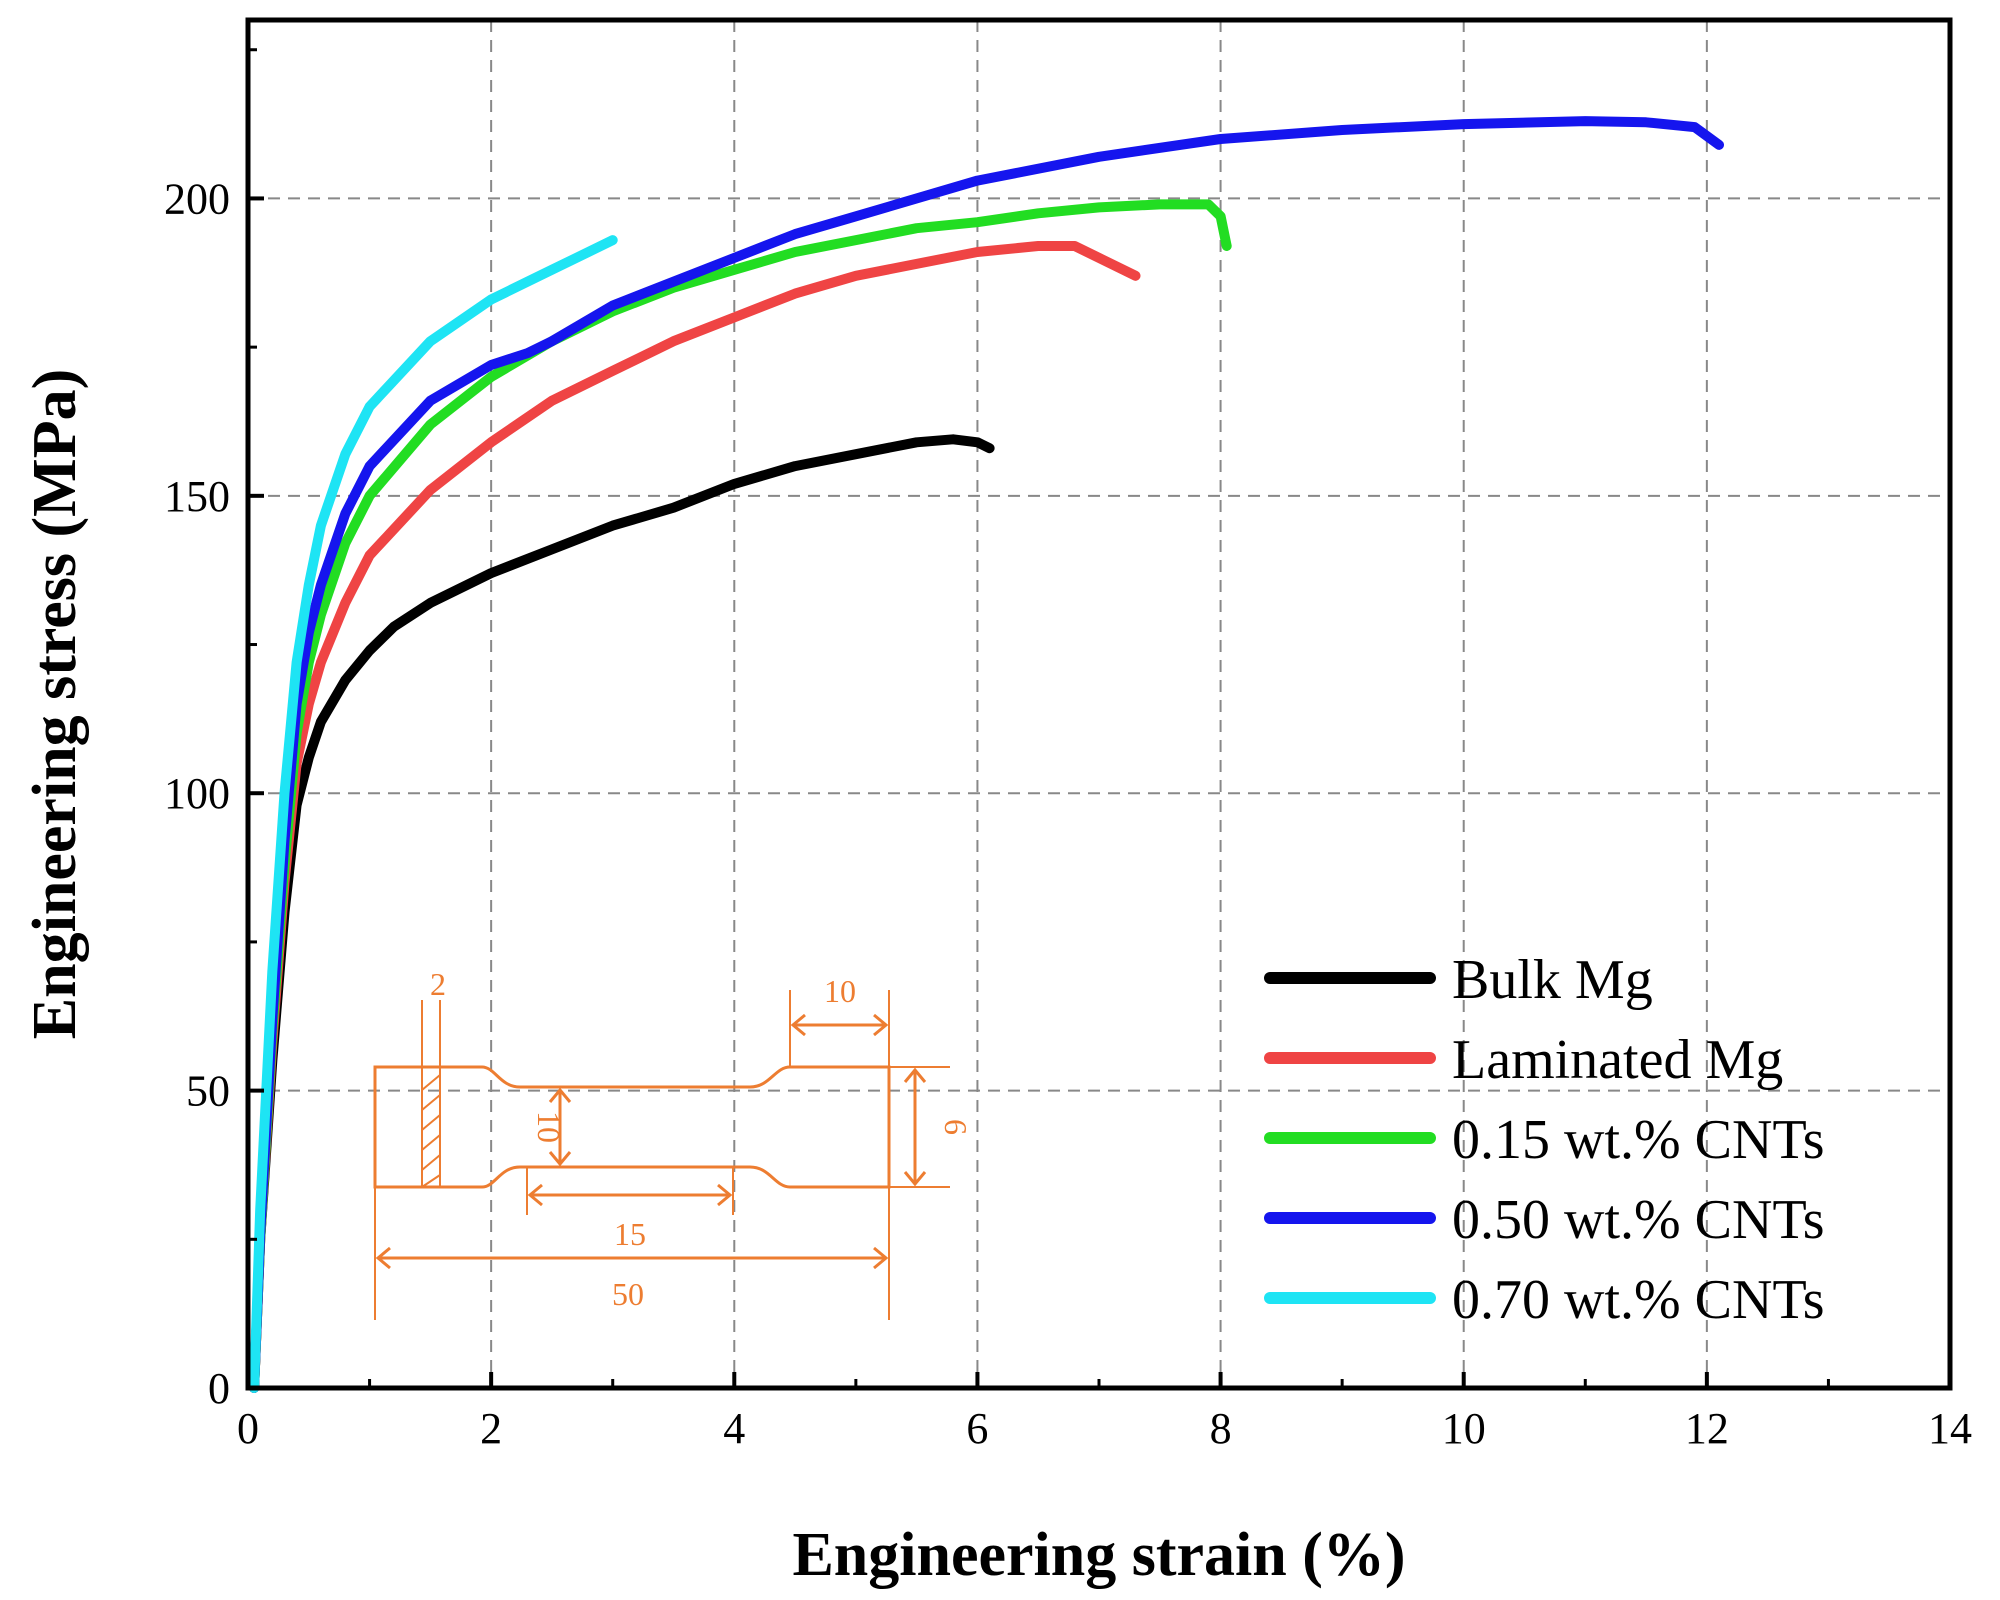  What do you see at coordinates (840, 991) in the screenshot?
I see `inset-label-grip: 10` at bounding box center [840, 991].